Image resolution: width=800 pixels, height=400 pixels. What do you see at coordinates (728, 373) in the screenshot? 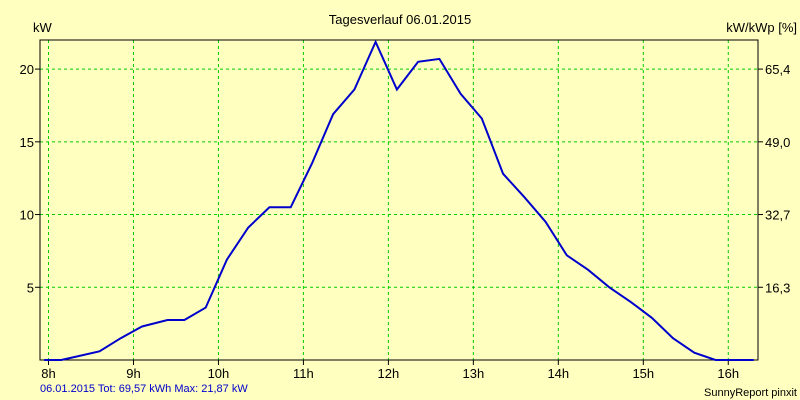
I see `x-tick-label: 16h` at bounding box center [728, 373].